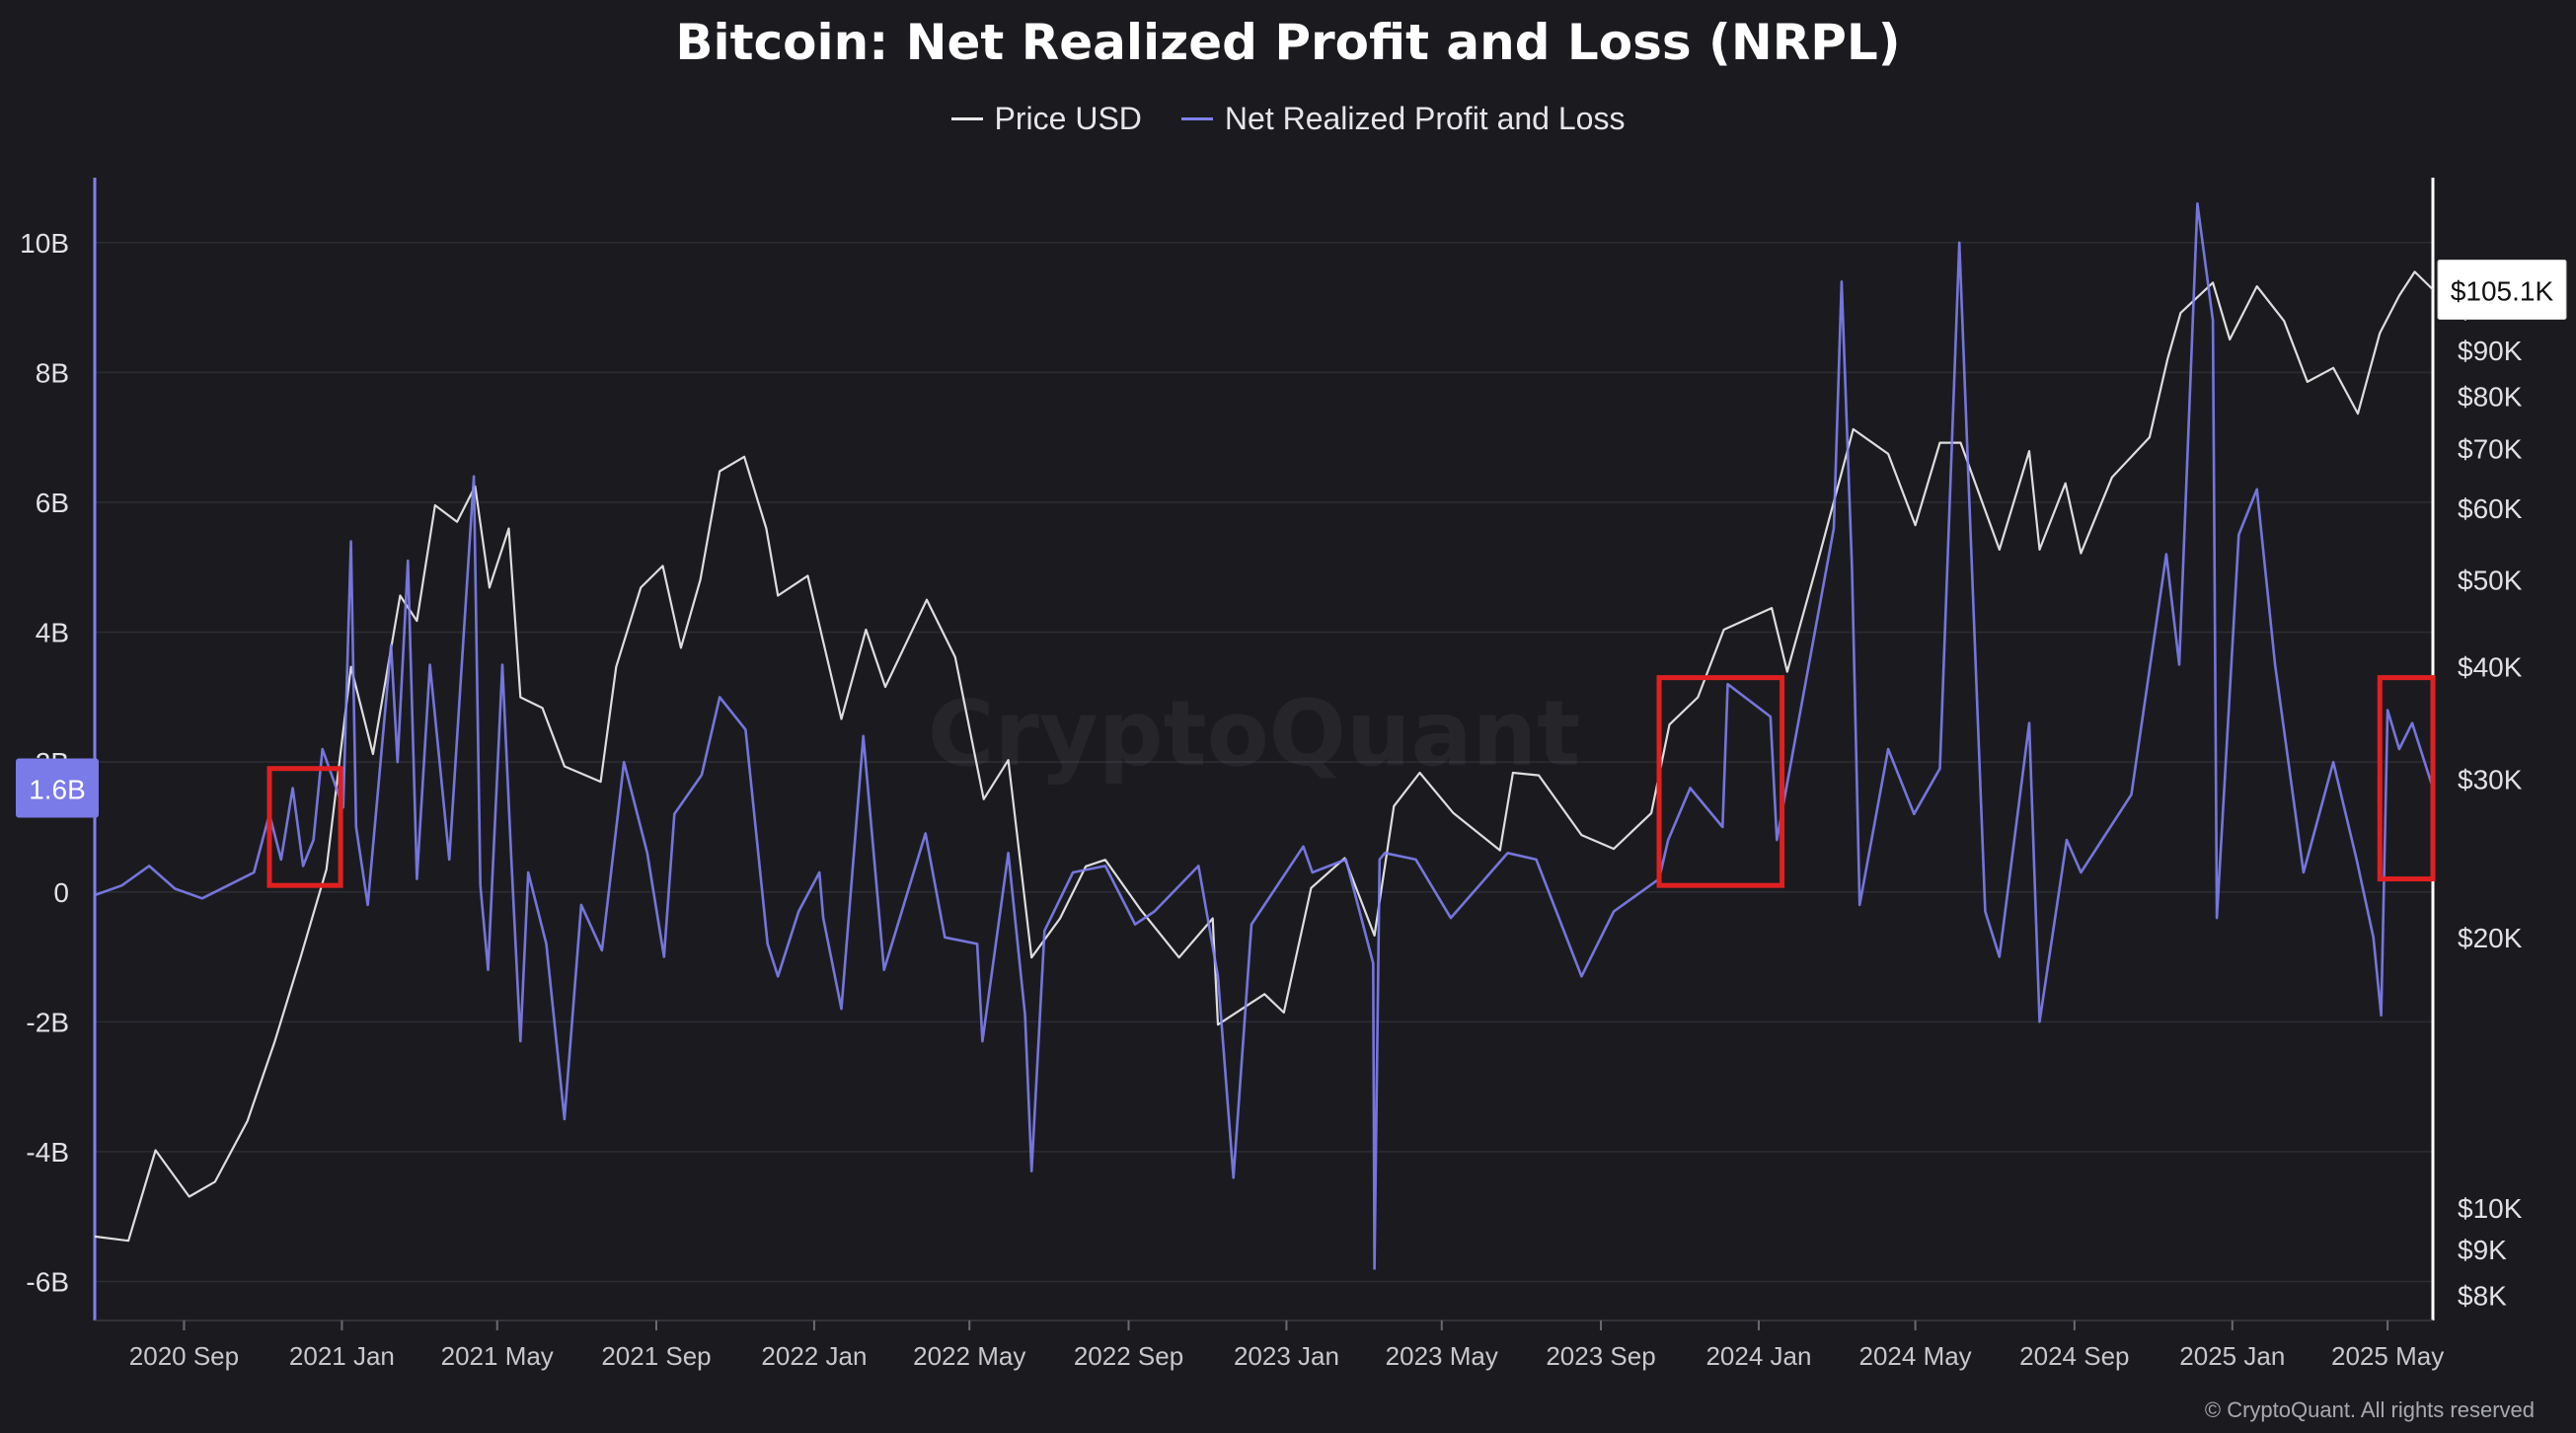 This screenshot has height=1433, width=2576. What do you see at coordinates (2490, 580) in the screenshot?
I see `y-right-tick-label: $50K` at bounding box center [2490, 580].